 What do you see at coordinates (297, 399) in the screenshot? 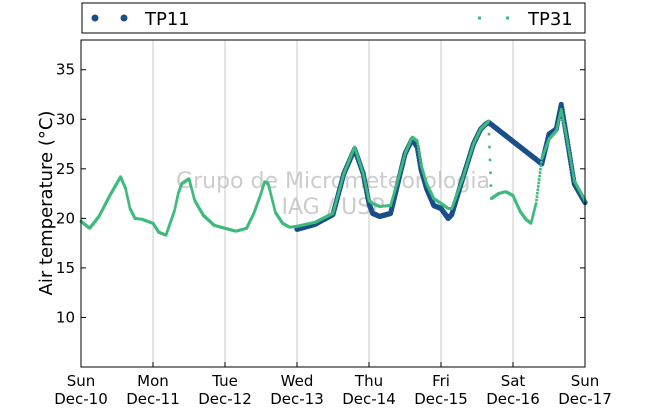
I see `x-tick-label-date: Dec-13` at bounding box center [297, 399].